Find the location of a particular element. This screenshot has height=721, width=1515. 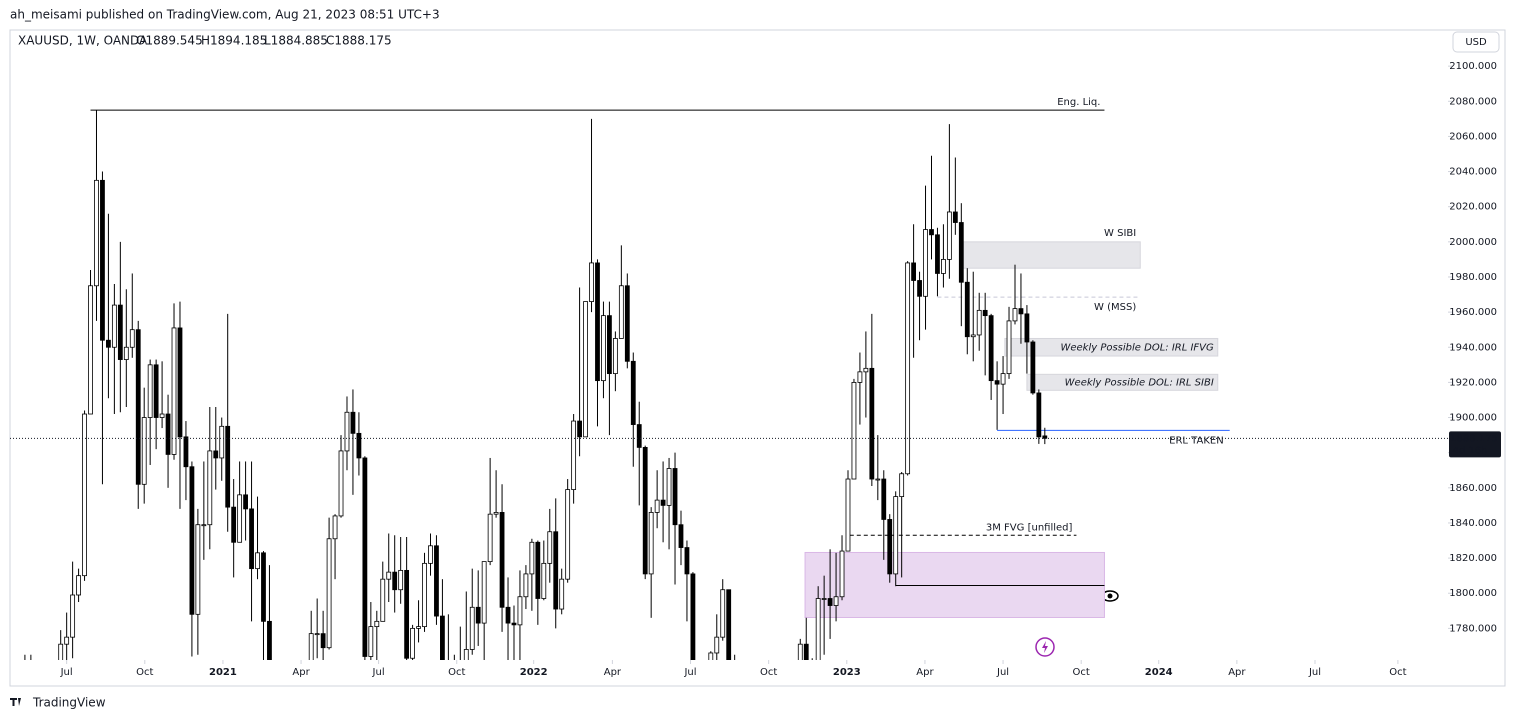

y-tick-label: 2080.000 is located at coordinates (1473, 101).